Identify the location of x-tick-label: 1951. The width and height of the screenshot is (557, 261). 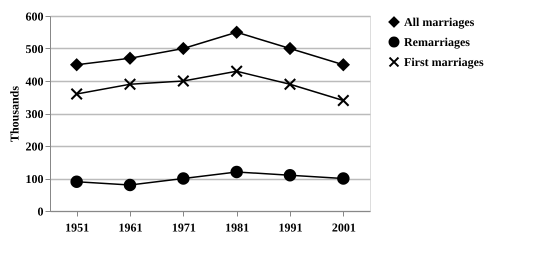
(77, 227).